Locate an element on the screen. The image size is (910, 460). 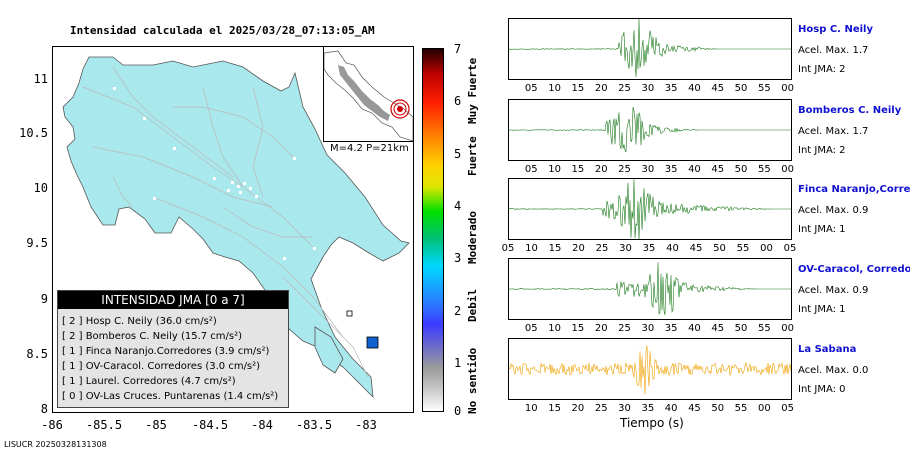
colorbar-tick: 4 is located at coordinates (458, 206).